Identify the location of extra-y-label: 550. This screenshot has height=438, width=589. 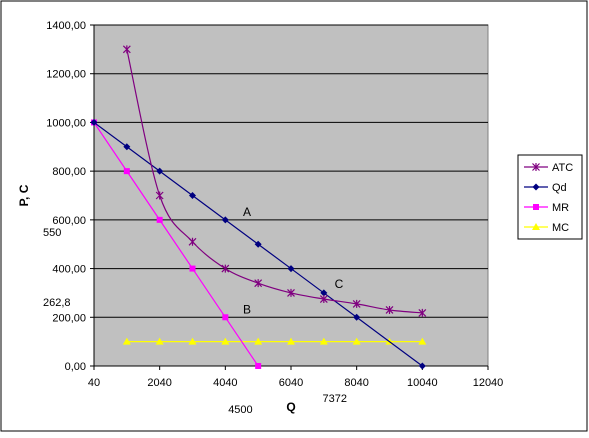
(52, 233).